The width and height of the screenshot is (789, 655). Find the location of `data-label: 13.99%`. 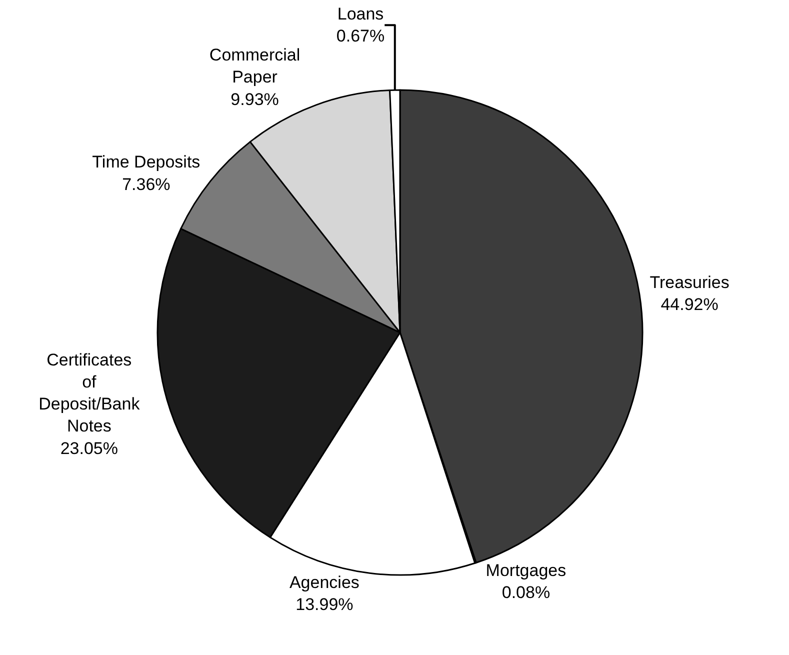

data-label: 13.99% is located at coordinates (325, 604).